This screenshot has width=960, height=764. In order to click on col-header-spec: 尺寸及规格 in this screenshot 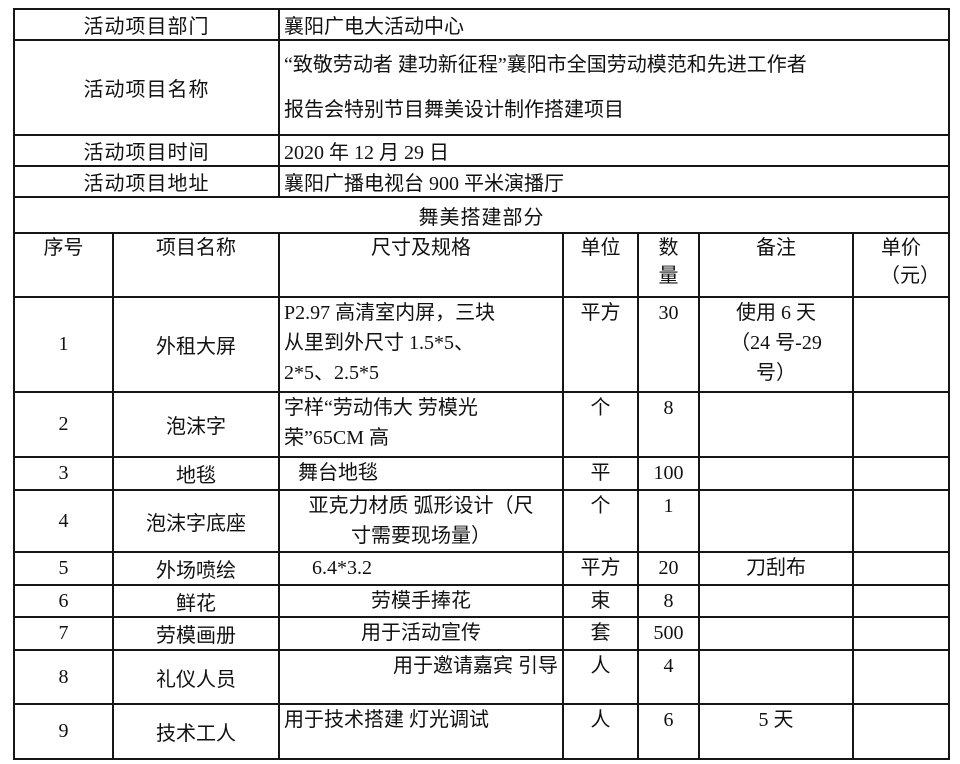, I will do `click(421, 265)`.